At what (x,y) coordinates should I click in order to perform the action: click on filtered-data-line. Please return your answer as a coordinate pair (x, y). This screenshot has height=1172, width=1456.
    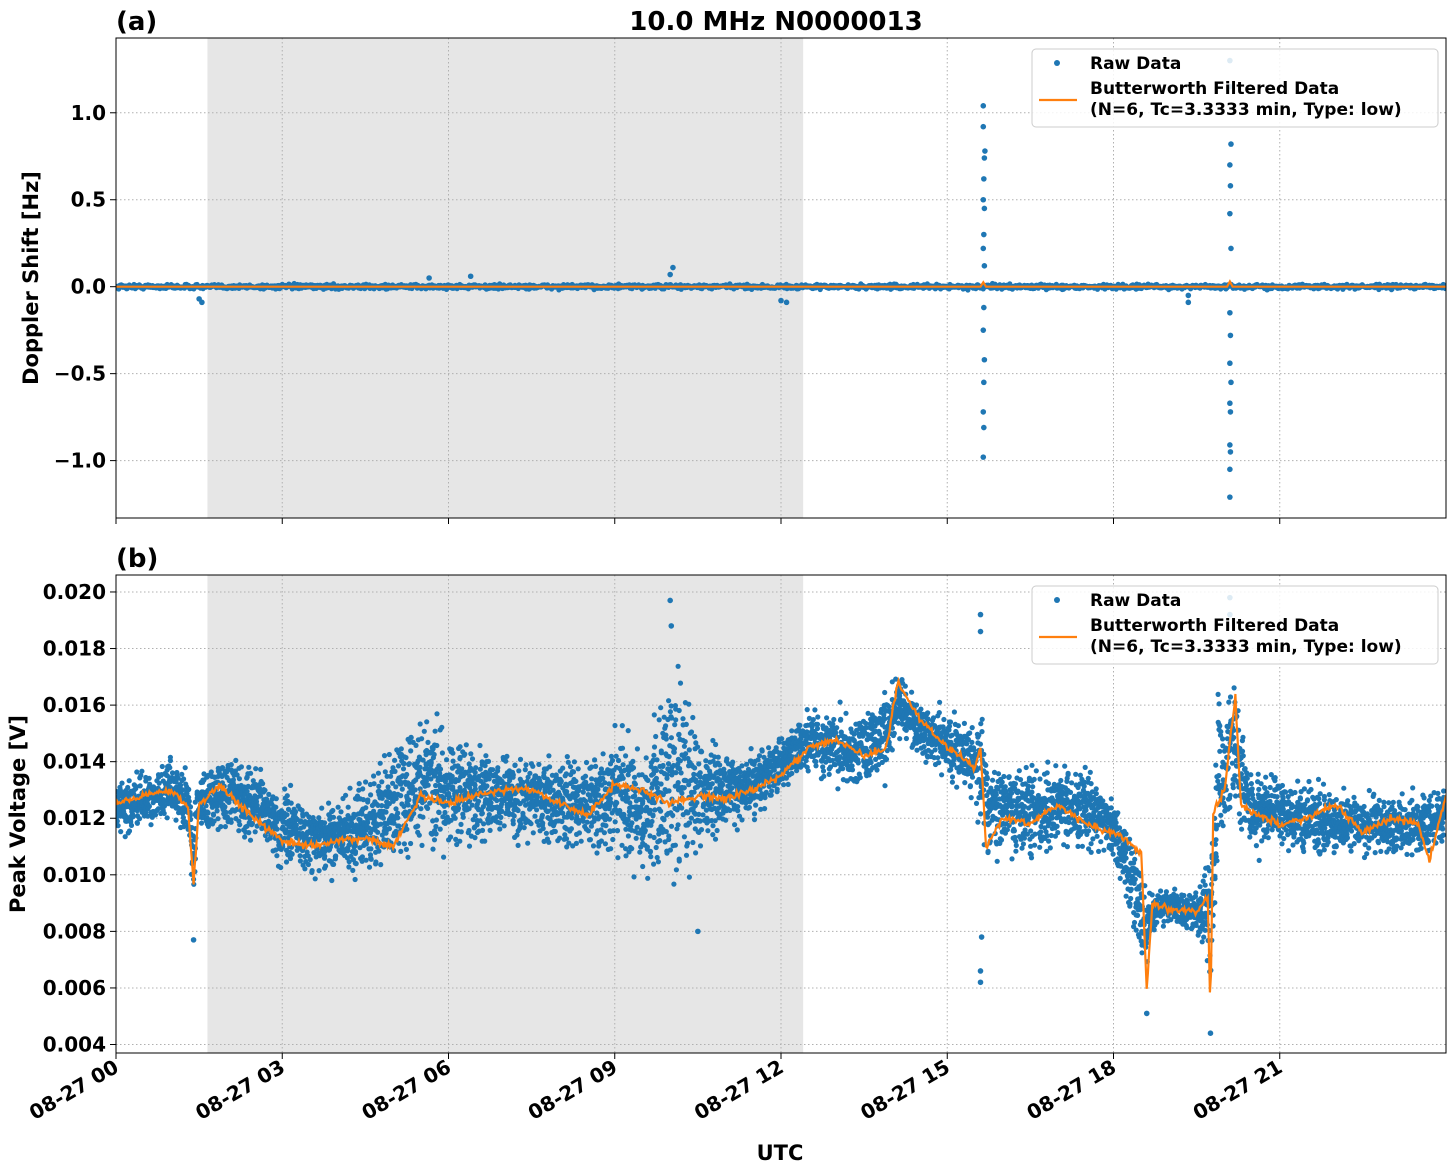
    Looking at the image, I should click on (781, 283).